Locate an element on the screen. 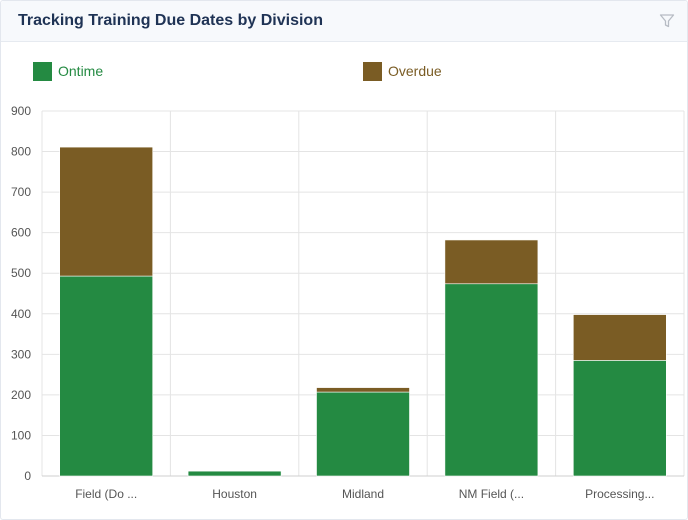  legend-swatch-ontime is located at coordinates (42, 71).